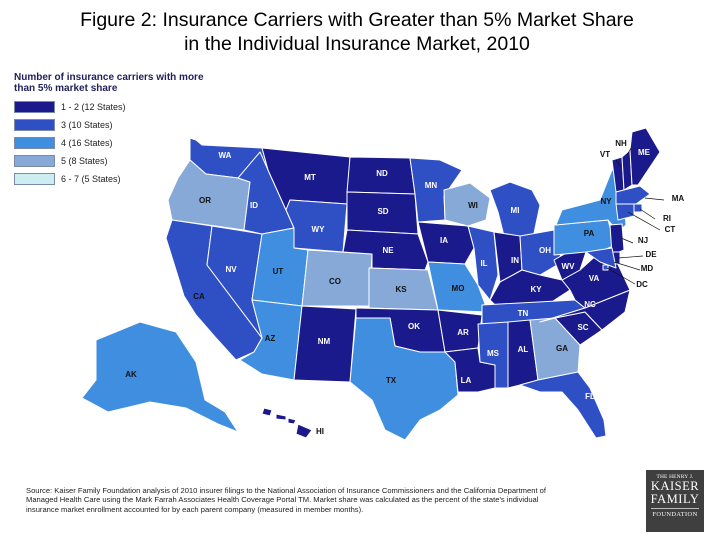  What do you see at coordinates (466, 380) in the screenshot?
I see `state-label-la: LA` at bounding box center [466, 380].